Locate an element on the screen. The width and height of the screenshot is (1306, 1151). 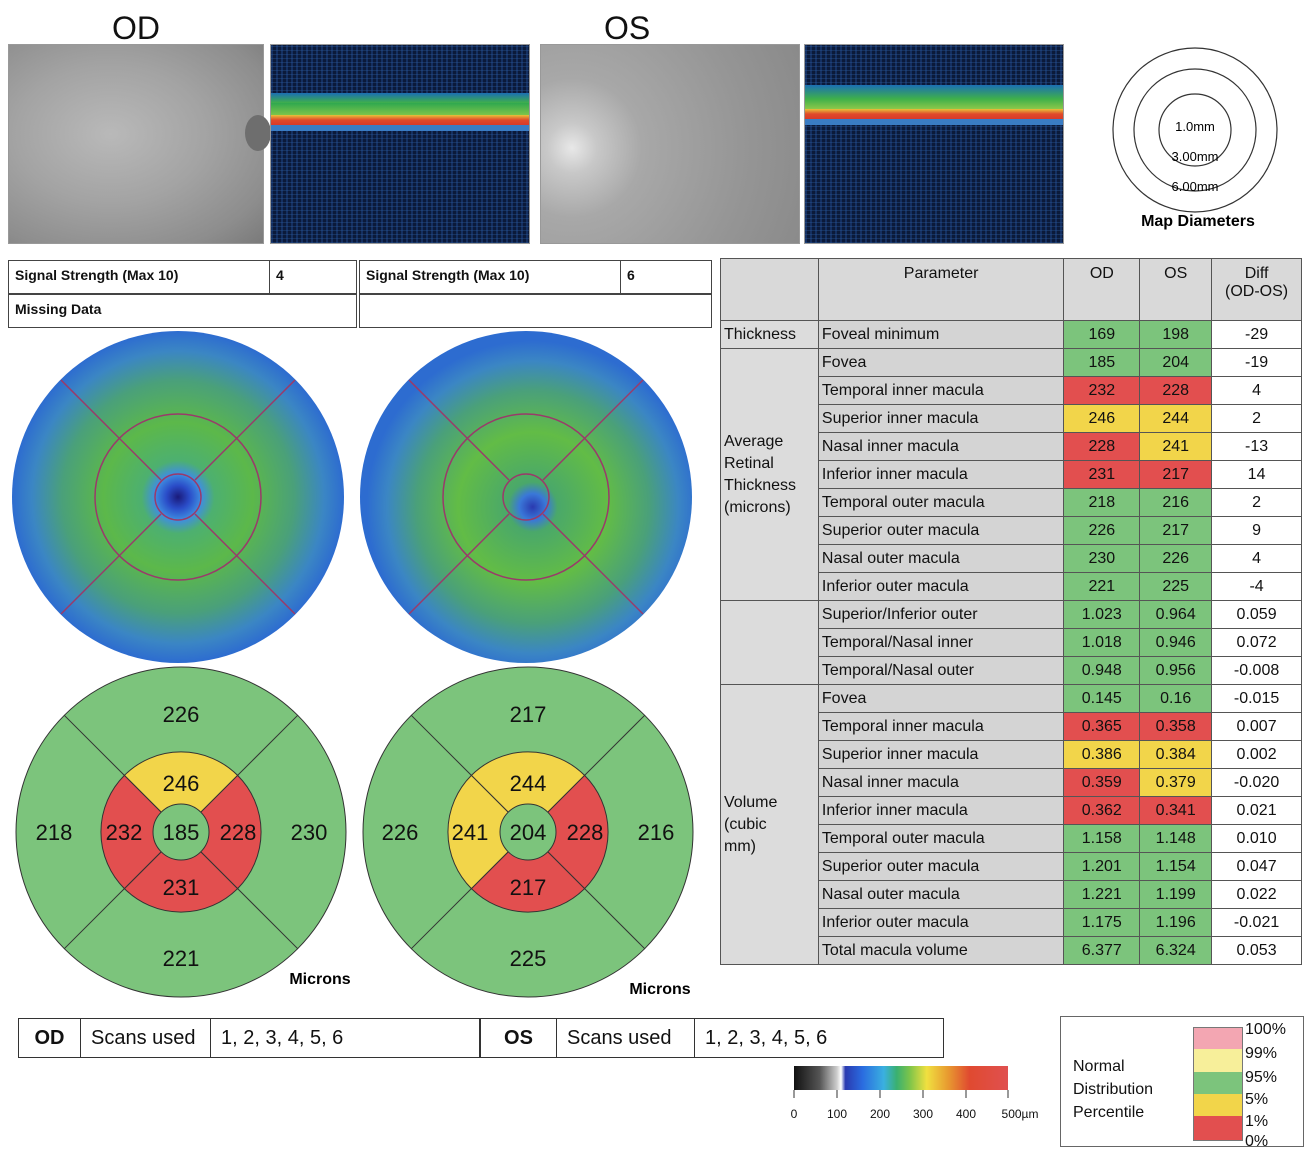
os-value-cell: 0.379 is located at coordinates (1176, 782).